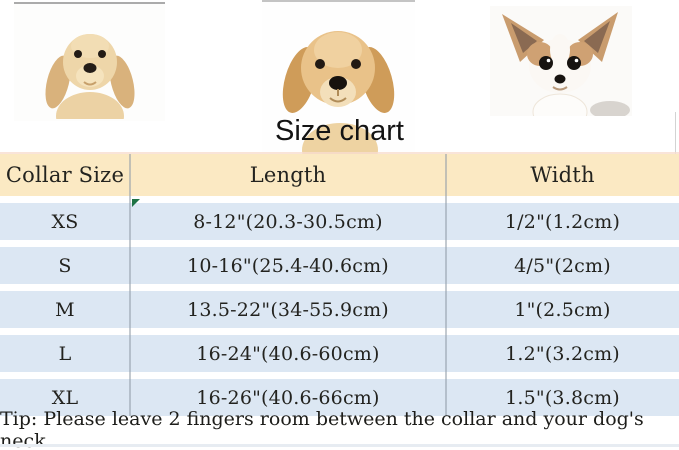  I want to click on table-top-hairline, so click(339, 153).